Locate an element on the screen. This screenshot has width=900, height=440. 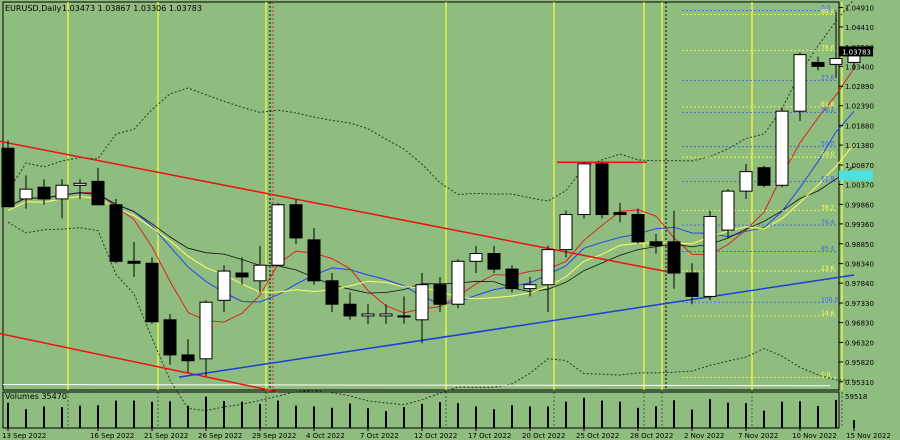
x-tick-label: 15 Nov 2022 is located at coordinates (868, 436).